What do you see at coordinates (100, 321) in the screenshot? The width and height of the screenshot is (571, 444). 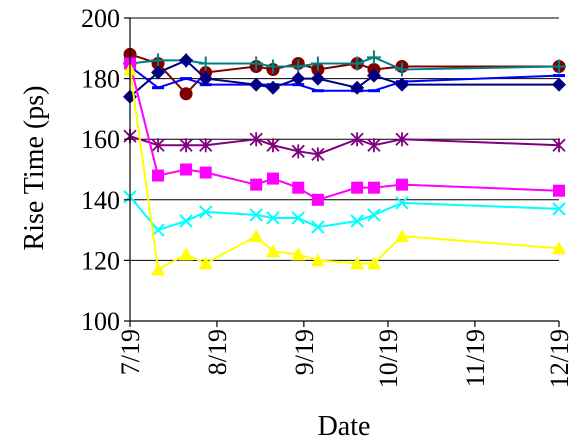 I see `y-tick-label: 100` at bounding box center [100, 321].